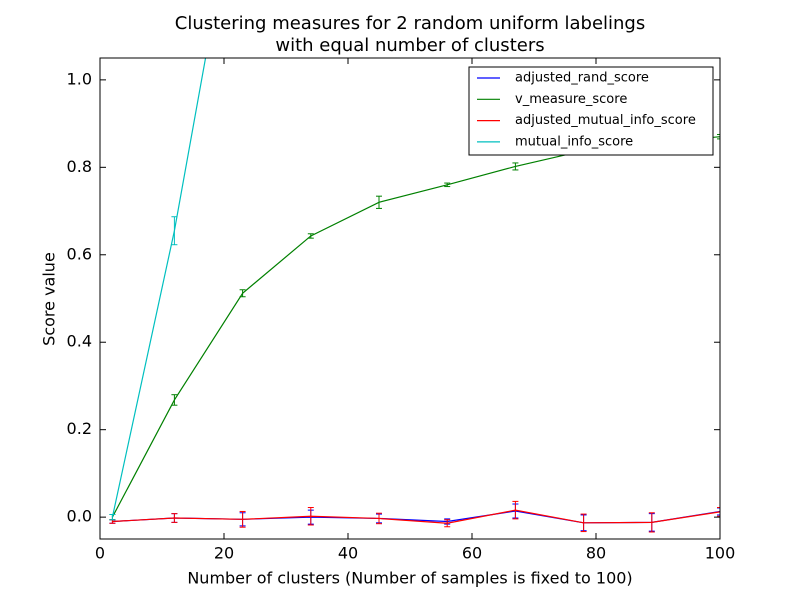 The width and height of the screenshot is (800, 600). I want to click on legend-label: mutual_info_score, so click(574, 141).